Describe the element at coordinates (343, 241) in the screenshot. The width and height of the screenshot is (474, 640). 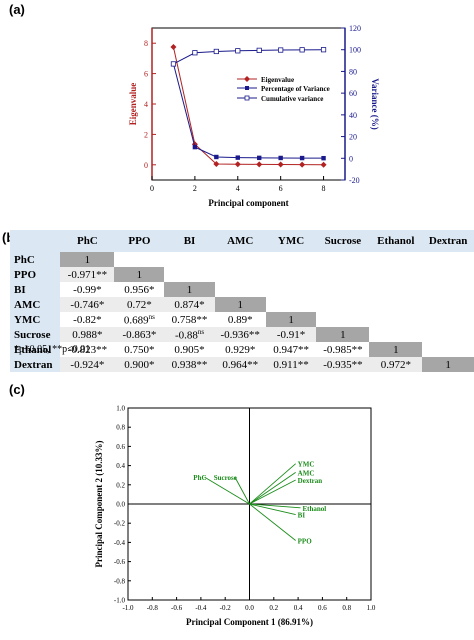
I see `column-header: Sucrose` at that location.